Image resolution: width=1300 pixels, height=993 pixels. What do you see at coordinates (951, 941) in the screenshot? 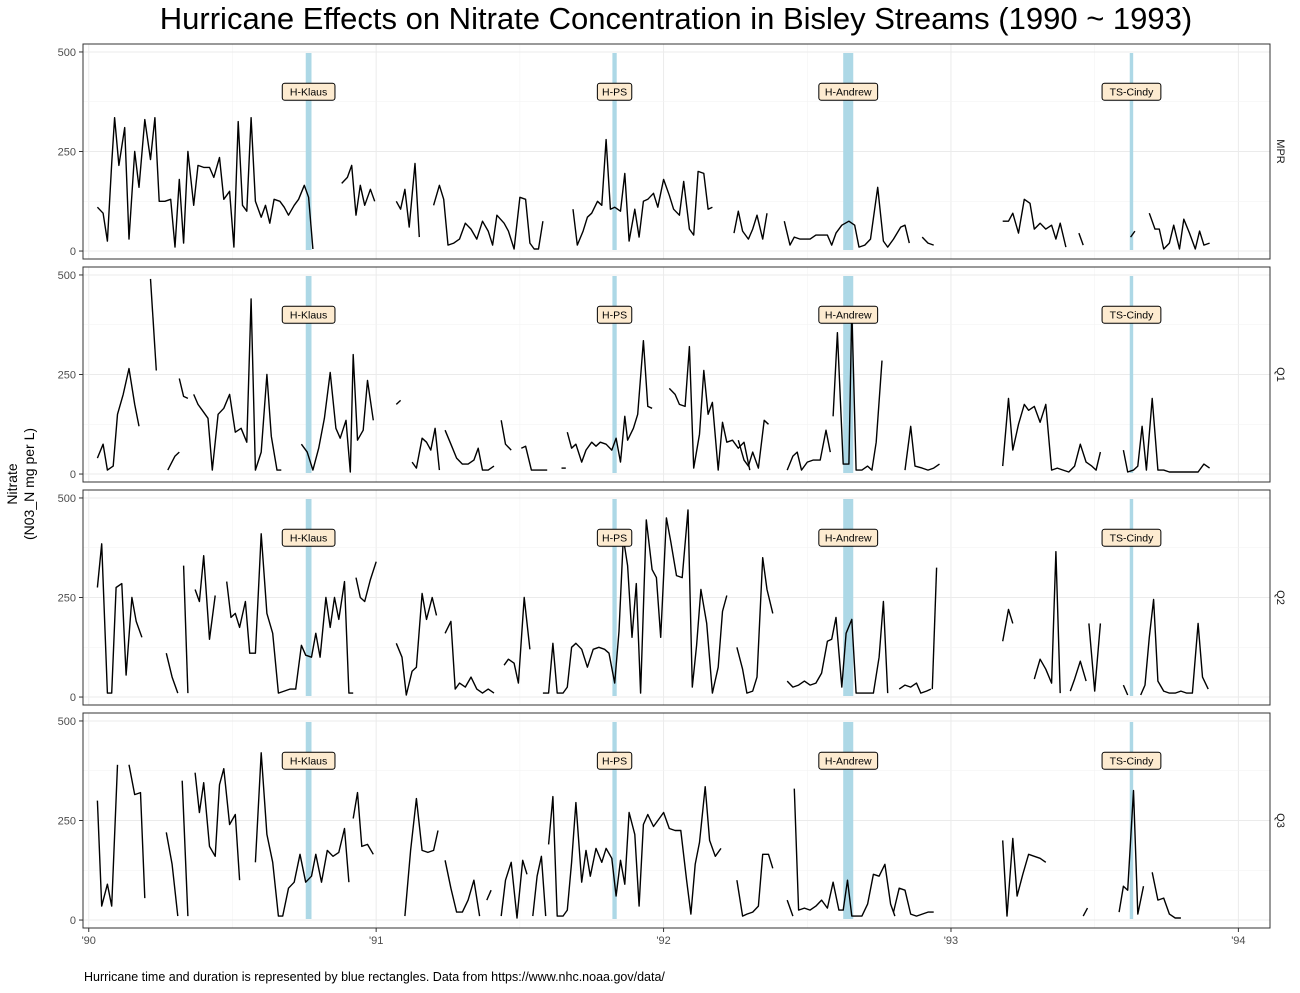
I see `x-tick-label: '93` at bounding box center [951, 941].